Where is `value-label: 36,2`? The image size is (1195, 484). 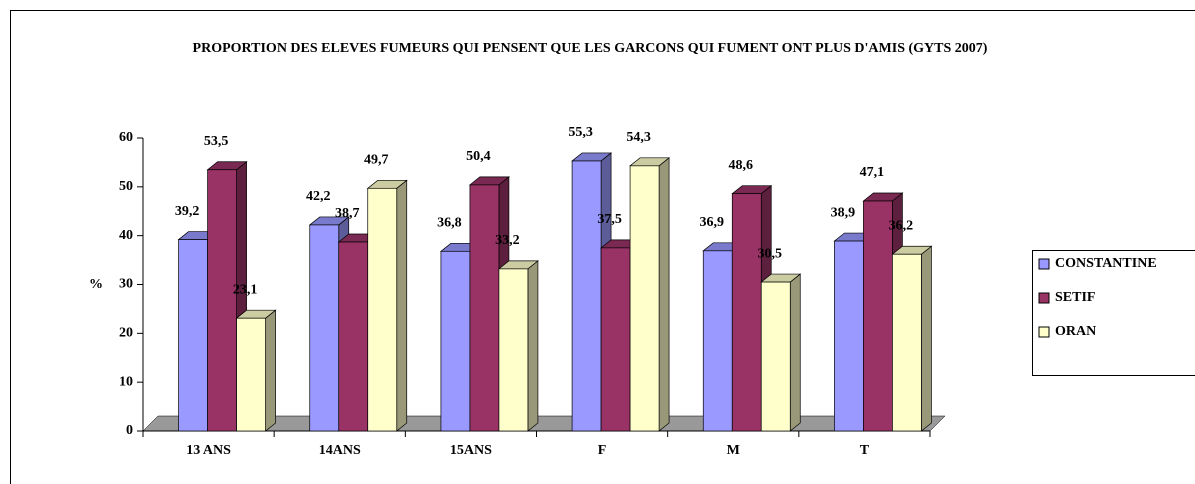 value-label: 36,2 is located at coordinates (901, 225).